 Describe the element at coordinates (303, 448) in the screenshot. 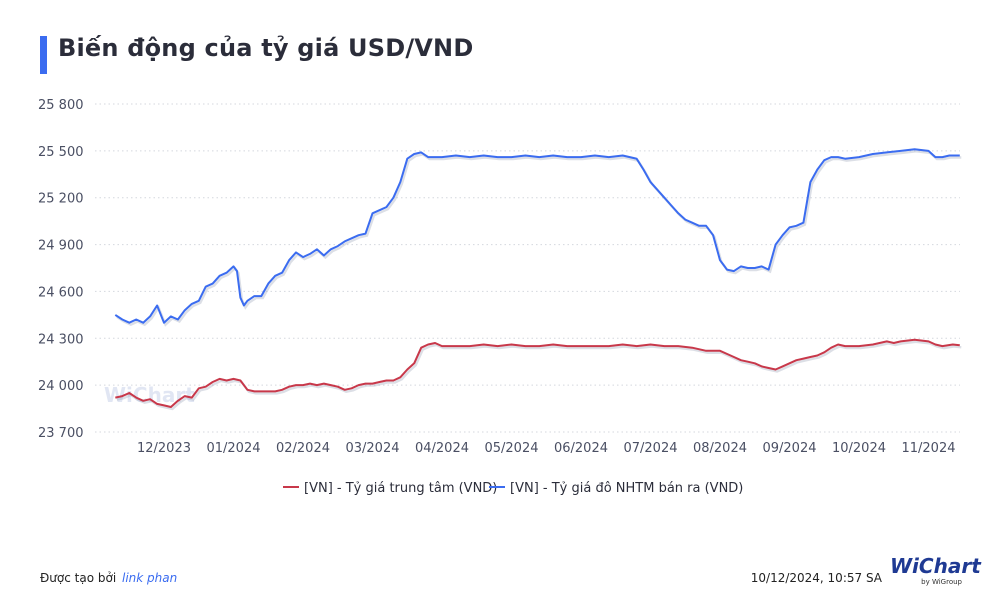

I see `x-tick-label: 02/2024` at that location.